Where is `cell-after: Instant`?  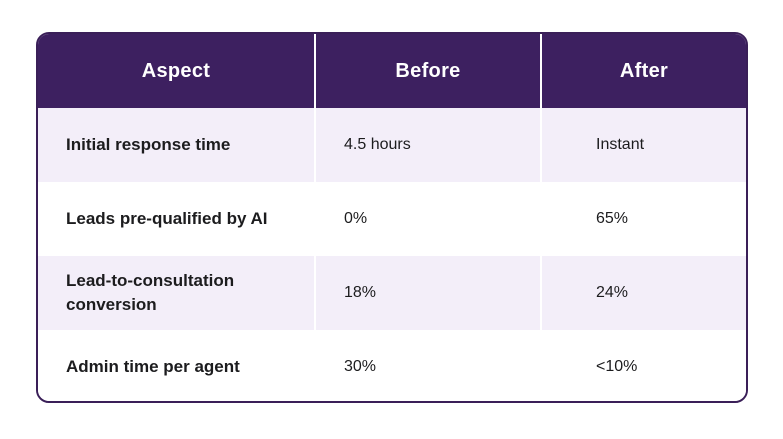
cell-after: Instant is located at coordinates (643, 145).